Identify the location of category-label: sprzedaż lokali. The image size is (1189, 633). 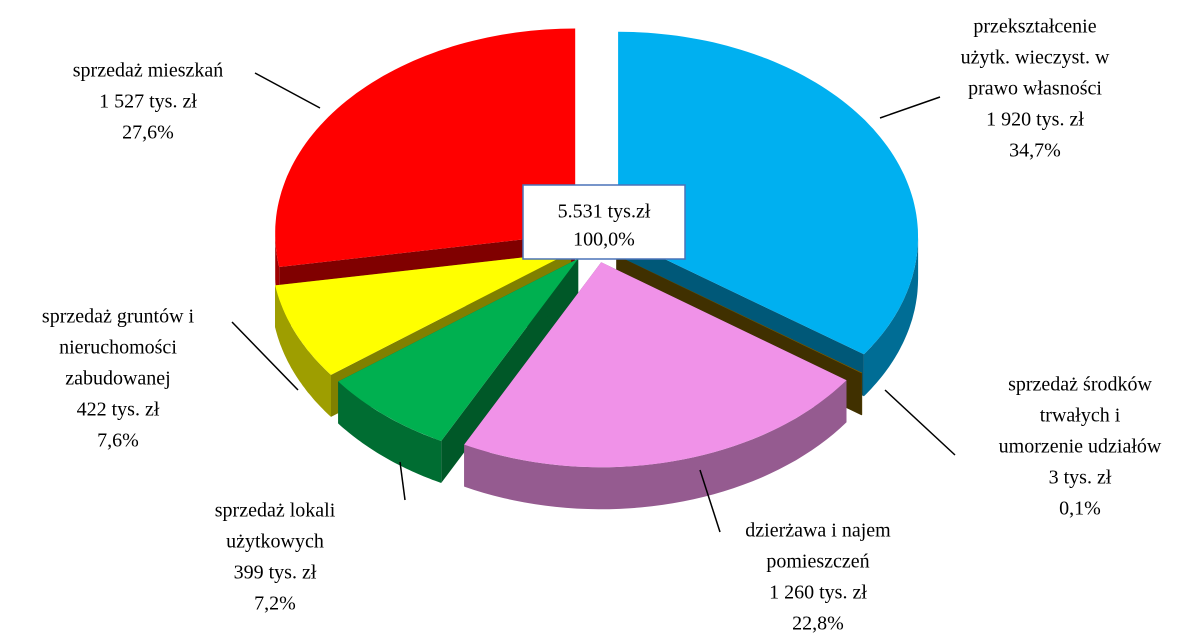
(275, 511).